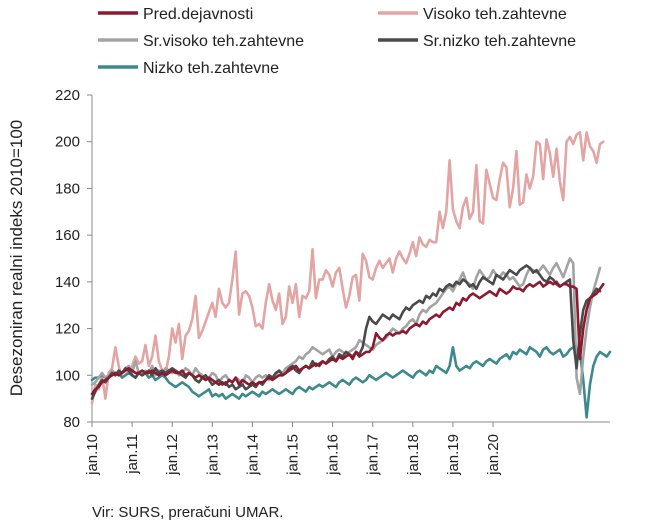  Describe the element at coordinates (67, 235) in the screenshot. I see `y-tick-label: 160` at that location.